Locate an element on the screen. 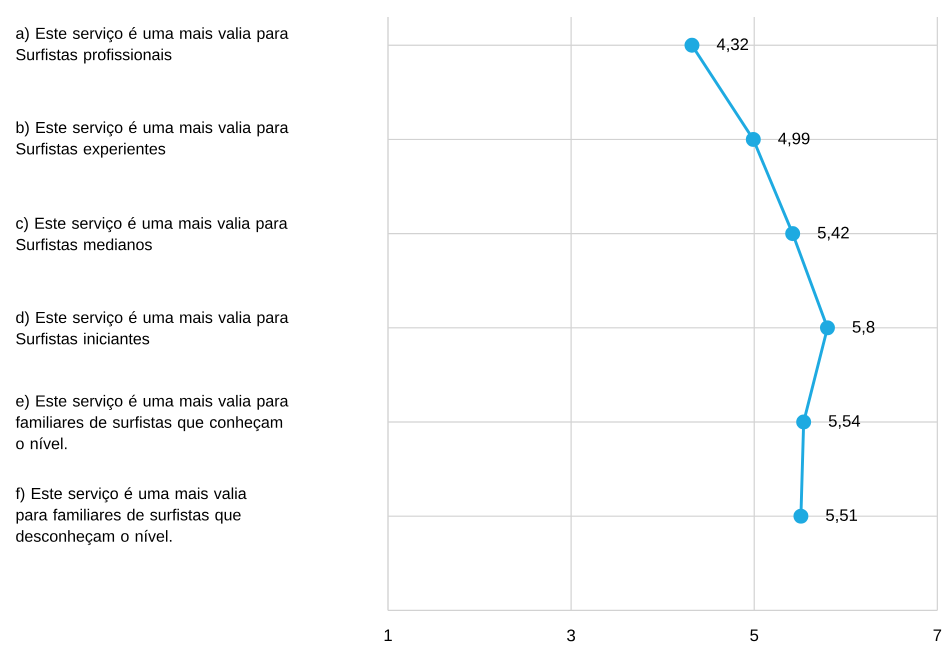  data-label: 5,51 is located at coordinates (842, 516).